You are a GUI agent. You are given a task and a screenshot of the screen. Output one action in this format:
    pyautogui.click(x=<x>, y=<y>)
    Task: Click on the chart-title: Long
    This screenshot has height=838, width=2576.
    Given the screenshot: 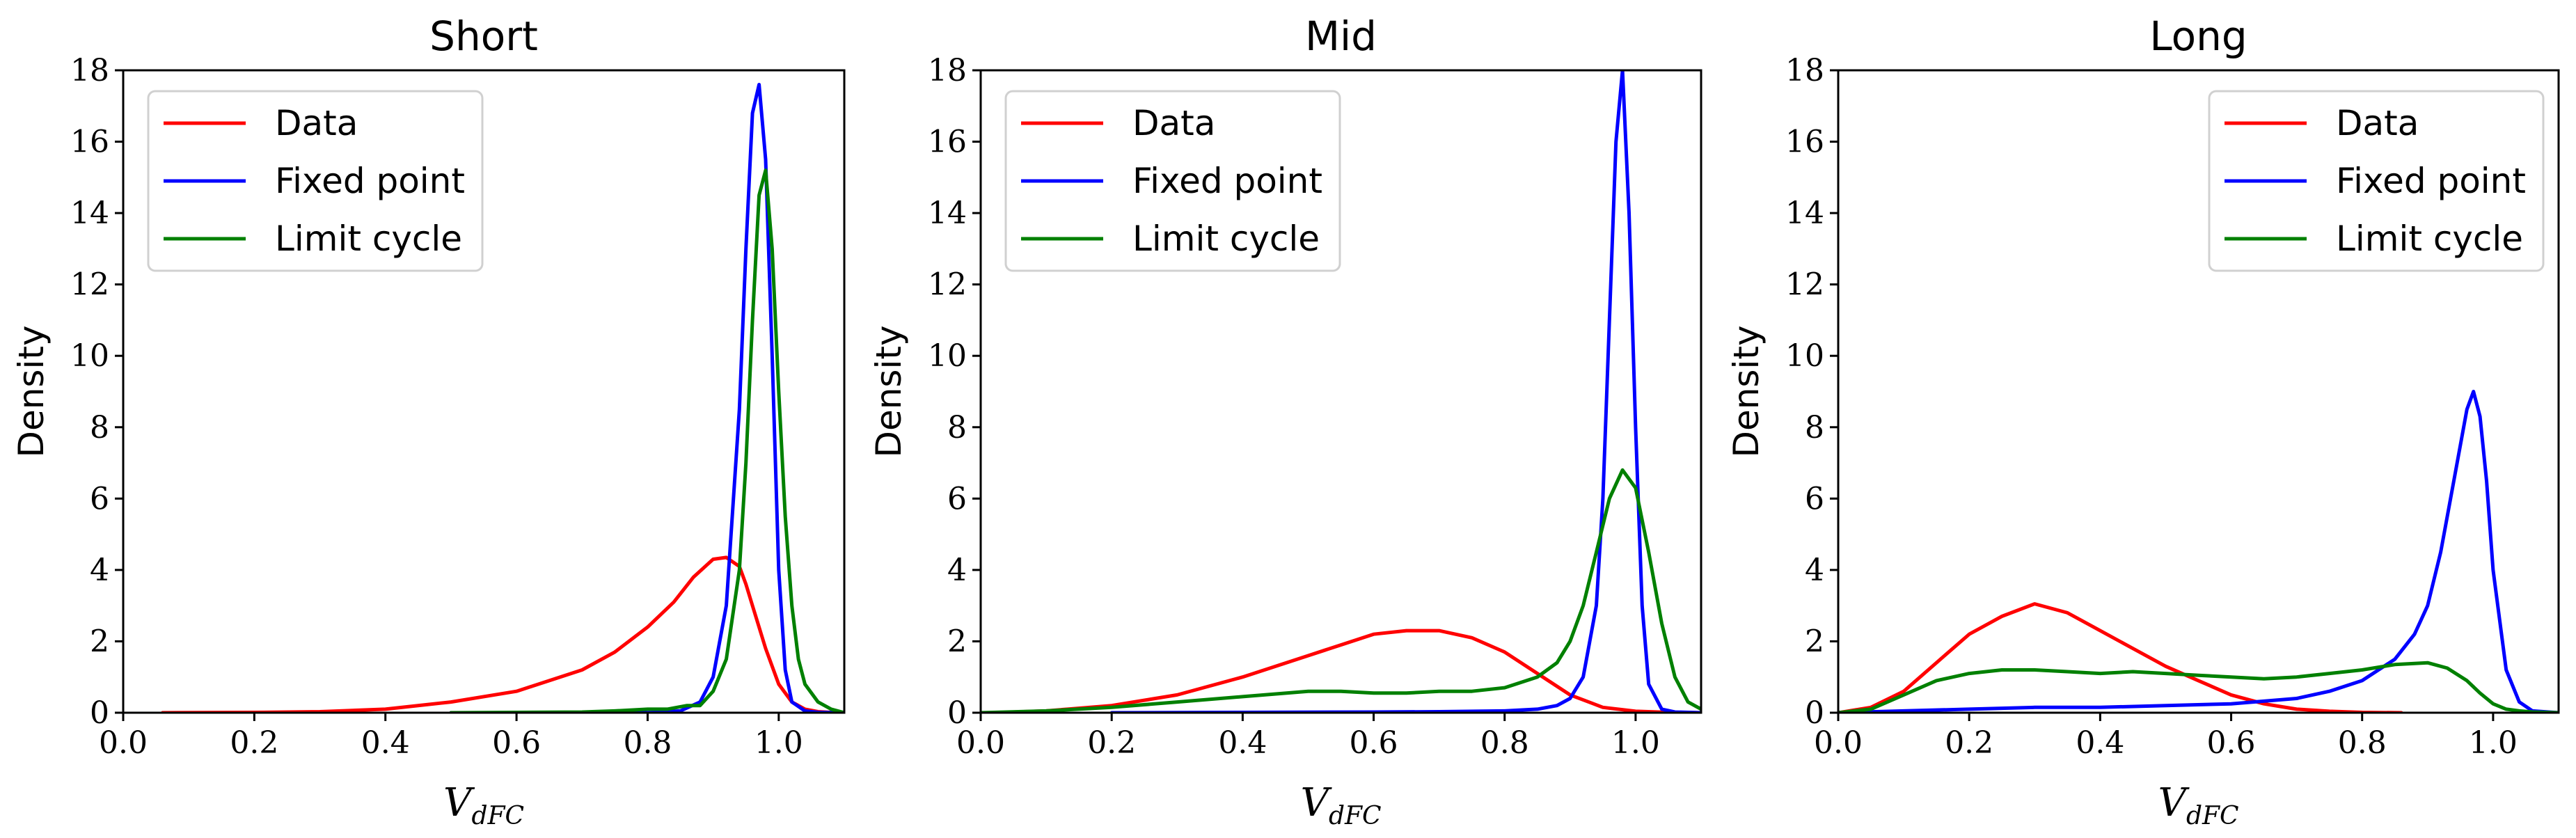 What is the action you would take?
    pyautogui.click(x=2198, y=36)
    